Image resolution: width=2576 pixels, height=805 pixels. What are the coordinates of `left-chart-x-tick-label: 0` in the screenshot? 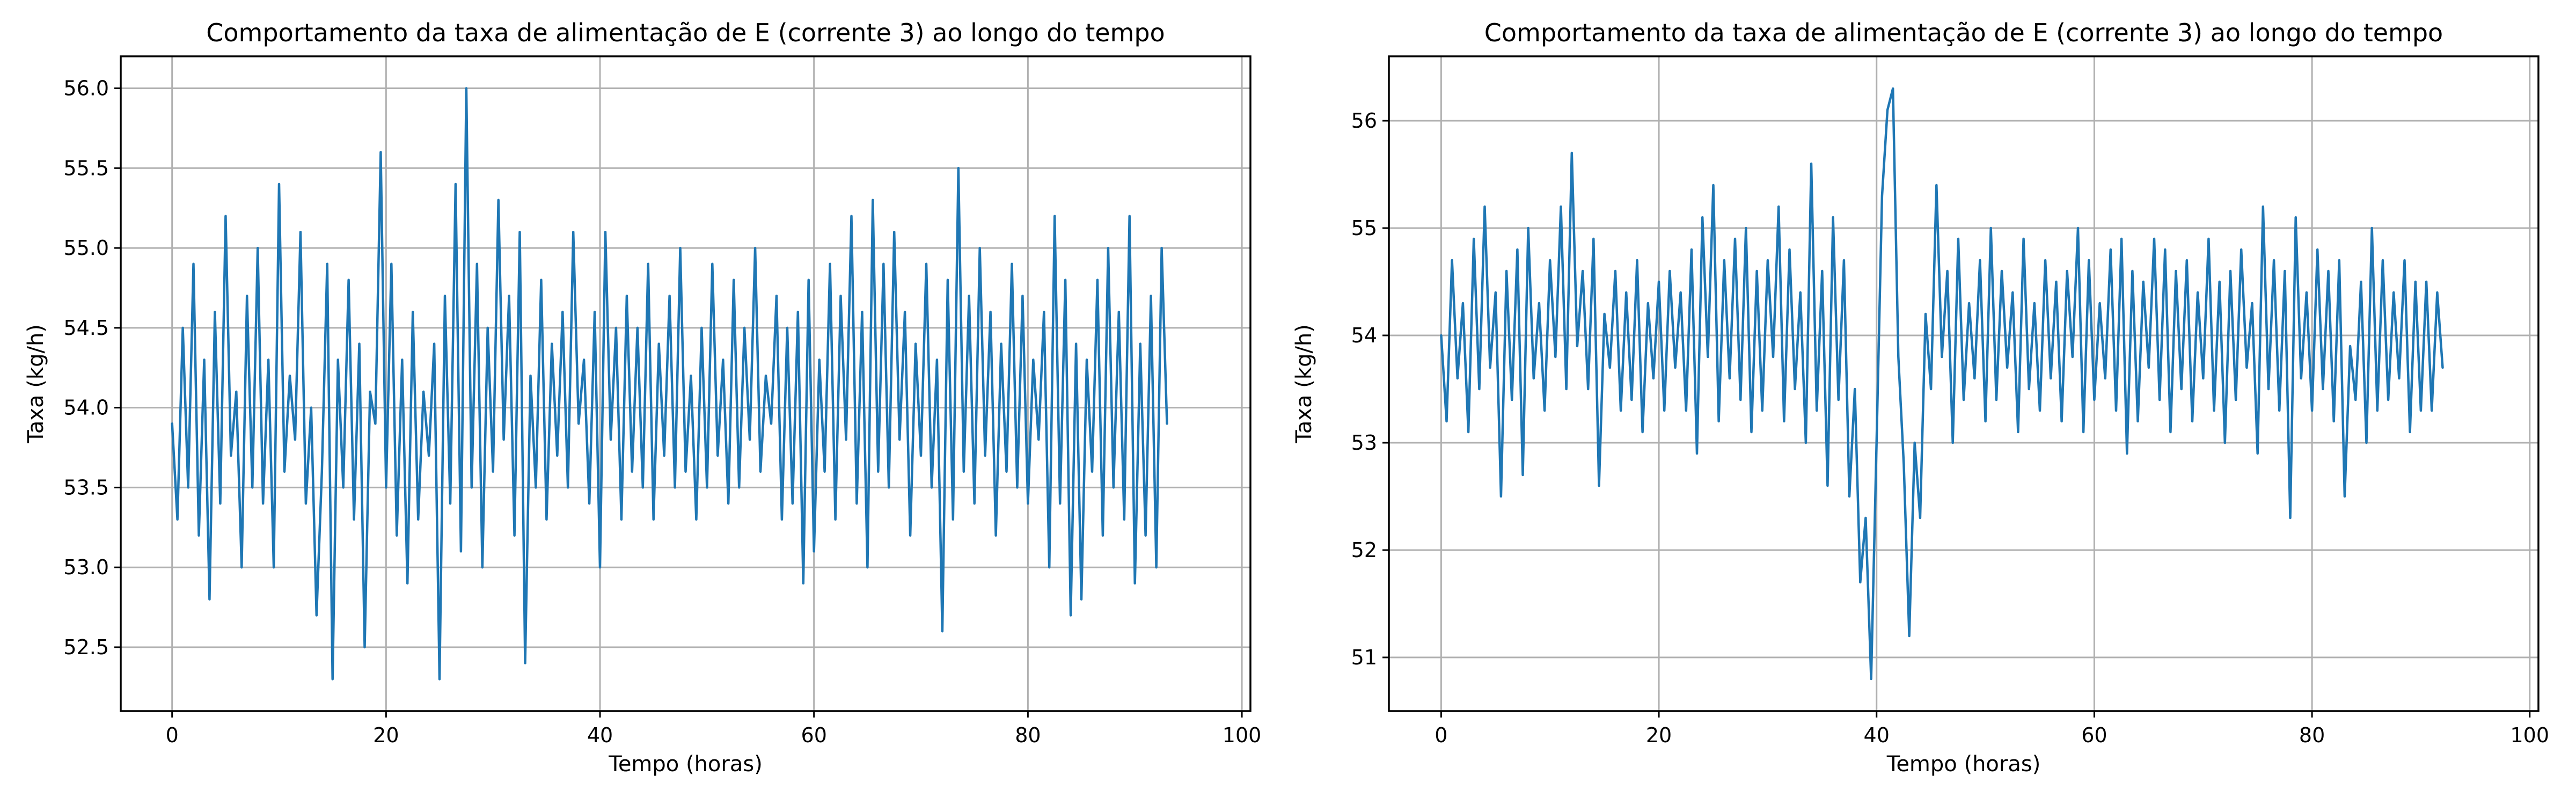 It's located at (172, 735).